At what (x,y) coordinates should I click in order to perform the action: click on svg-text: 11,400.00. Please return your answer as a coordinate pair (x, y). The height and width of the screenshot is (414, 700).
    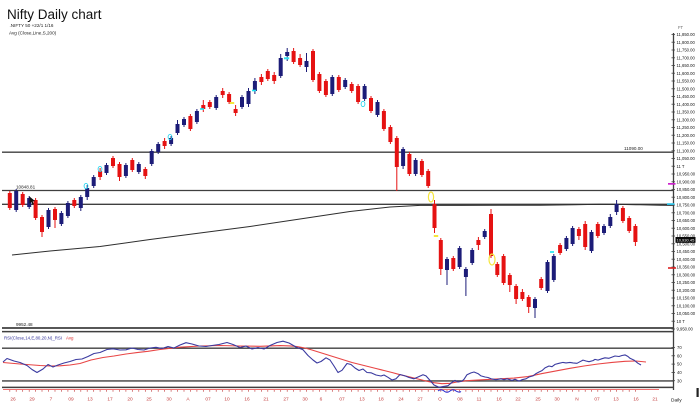
    Looking at the image, I should click on (686, 104).